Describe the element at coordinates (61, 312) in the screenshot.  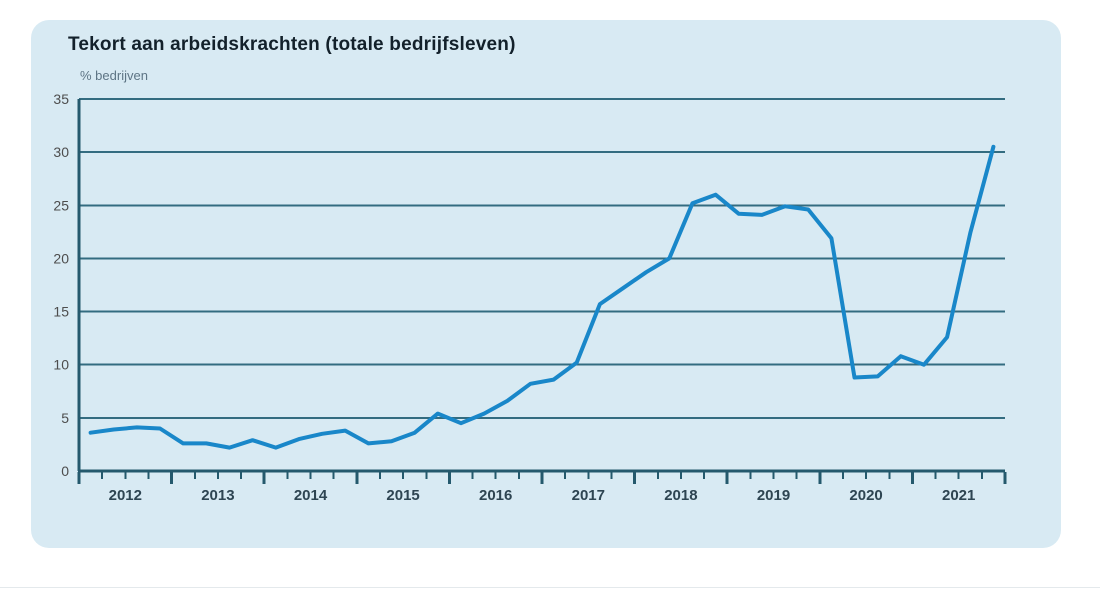
I see `y-tick-label: 15` at that location.